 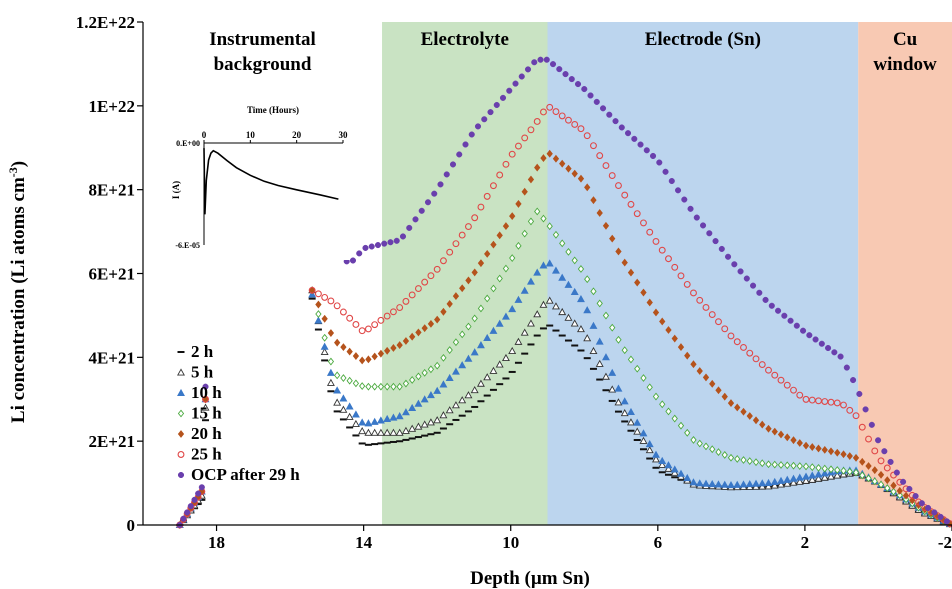 What do you see at coordinates (181, 454) in the screenshot?
I see `legend-marker` at bounding box center [181, 454].